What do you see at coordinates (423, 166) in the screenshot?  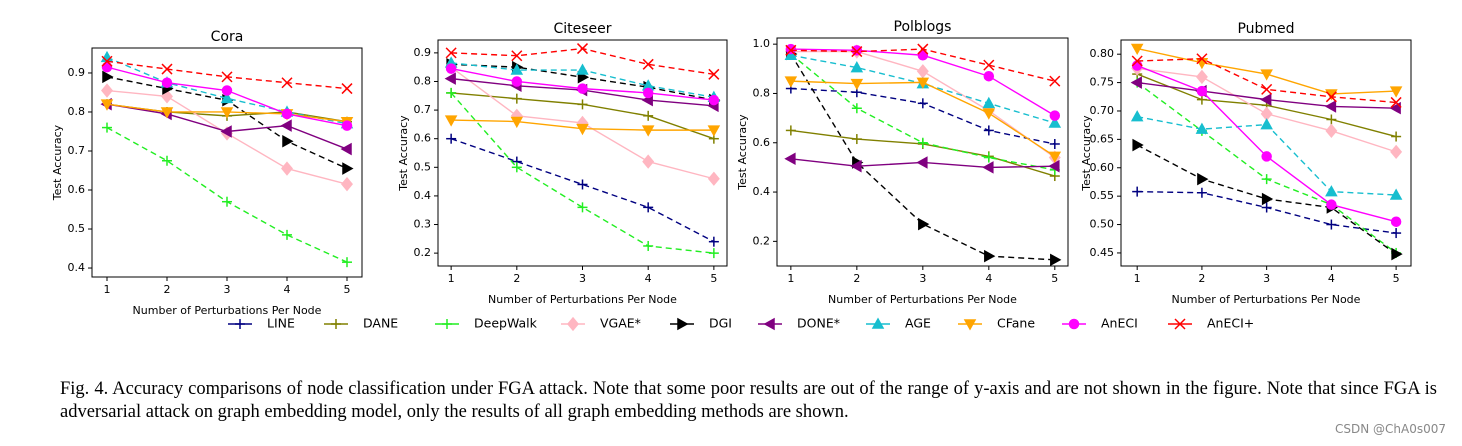 I see `y-tick-label: 0.5` at bounding box center [423, 166].